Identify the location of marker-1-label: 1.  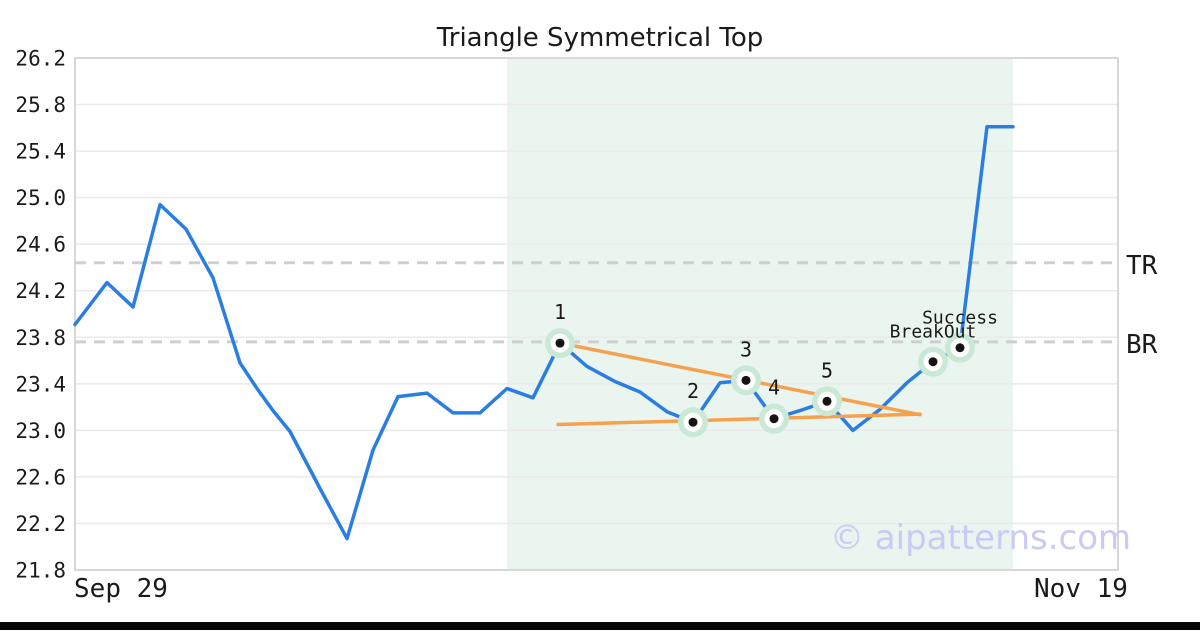
(560, 312).